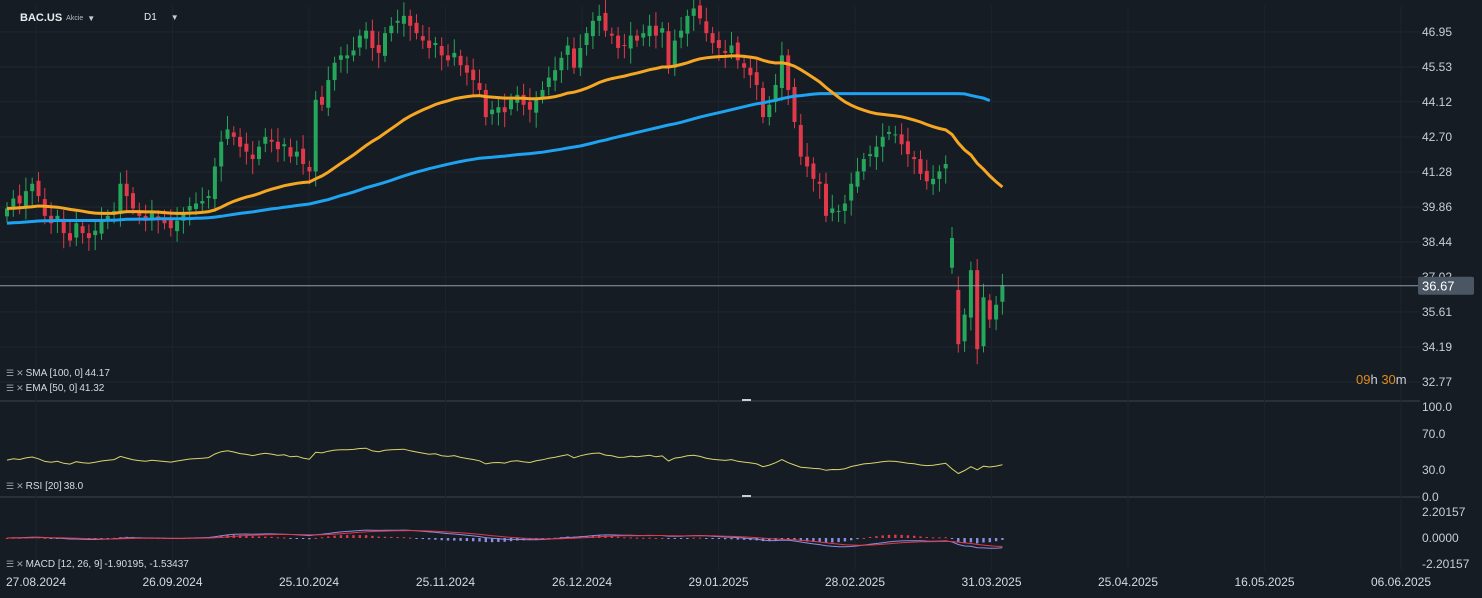 The width and height of the screenshot is (1482, 598). I want to click on symbol-selector: BAC.US Akcie ▼, so click(57, 18).